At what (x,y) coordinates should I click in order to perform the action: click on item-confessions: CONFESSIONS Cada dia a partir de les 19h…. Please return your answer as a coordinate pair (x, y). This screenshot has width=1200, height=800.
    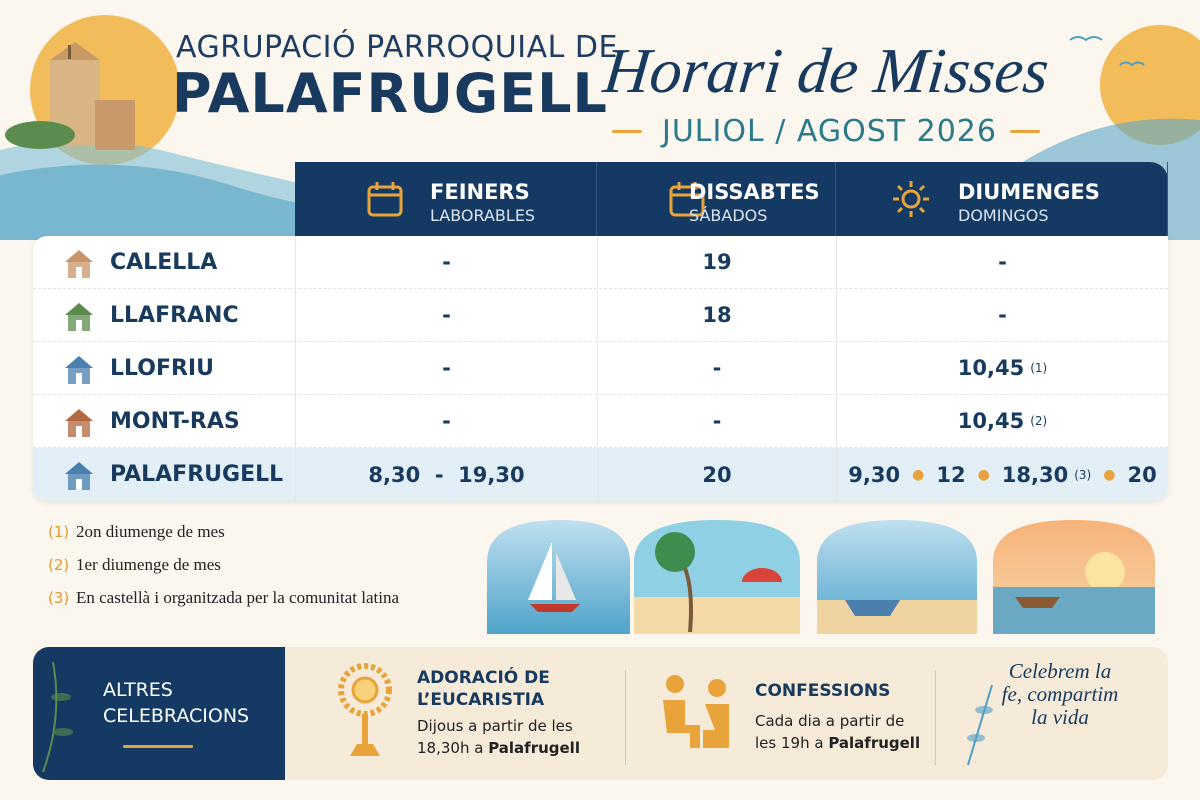
    Looking at the image, I should click on (840, 717).